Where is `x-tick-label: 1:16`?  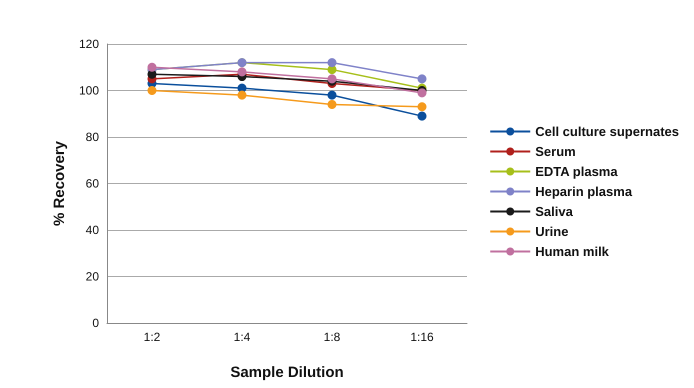 x-tick-label: 1:16 is located at coordinates (422, 337).